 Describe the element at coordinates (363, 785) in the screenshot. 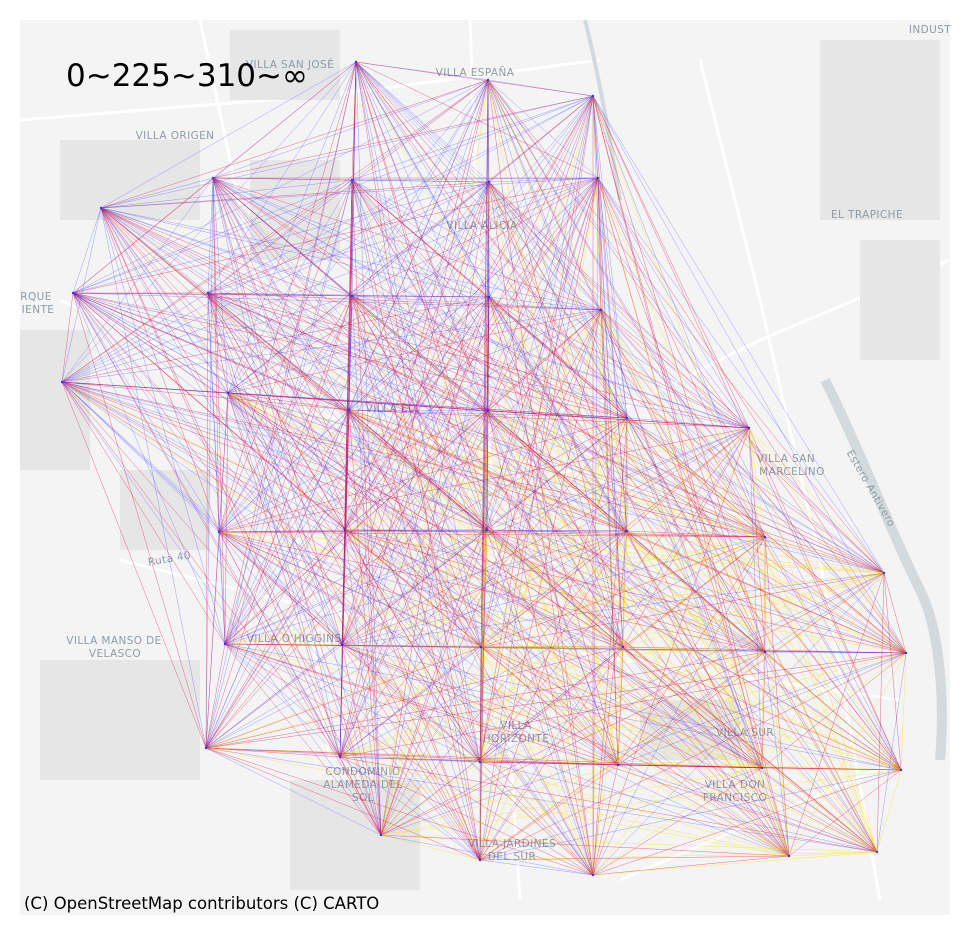

I see `place-label-condominio: ALAMEDA DEL` at that location.